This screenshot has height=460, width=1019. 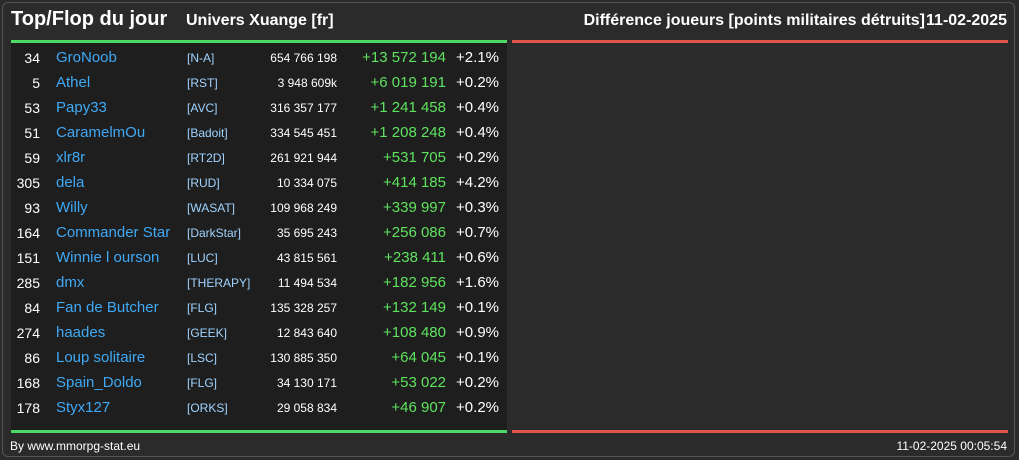 I want to click on player-name-link: Commander Star, so click(x=113, y=232).